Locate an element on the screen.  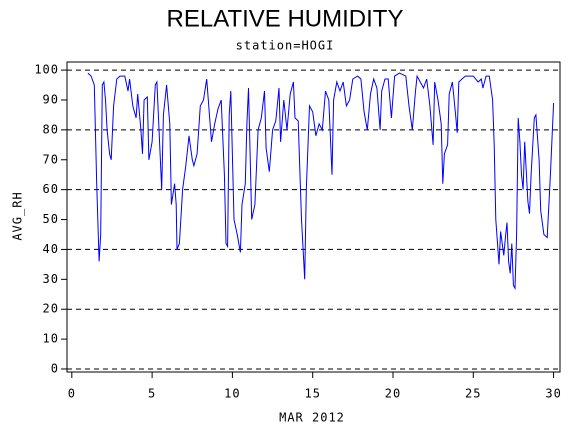
x-tick-label: 20 is located at coordinates (393, 394).